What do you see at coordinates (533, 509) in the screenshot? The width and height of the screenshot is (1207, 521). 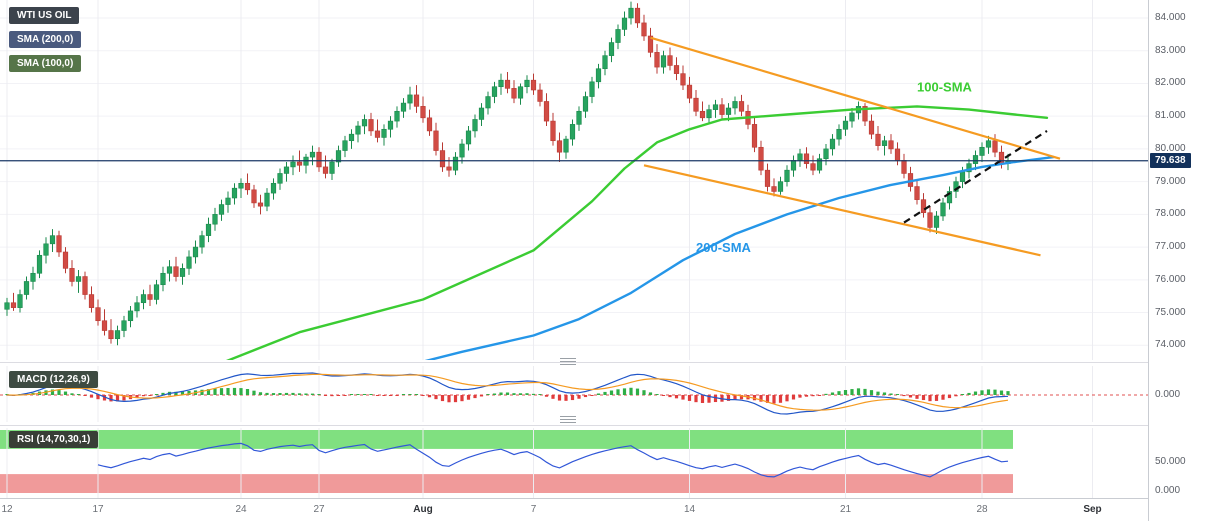 I see `time-tick-label: 7` at bounding box center [533, 509].